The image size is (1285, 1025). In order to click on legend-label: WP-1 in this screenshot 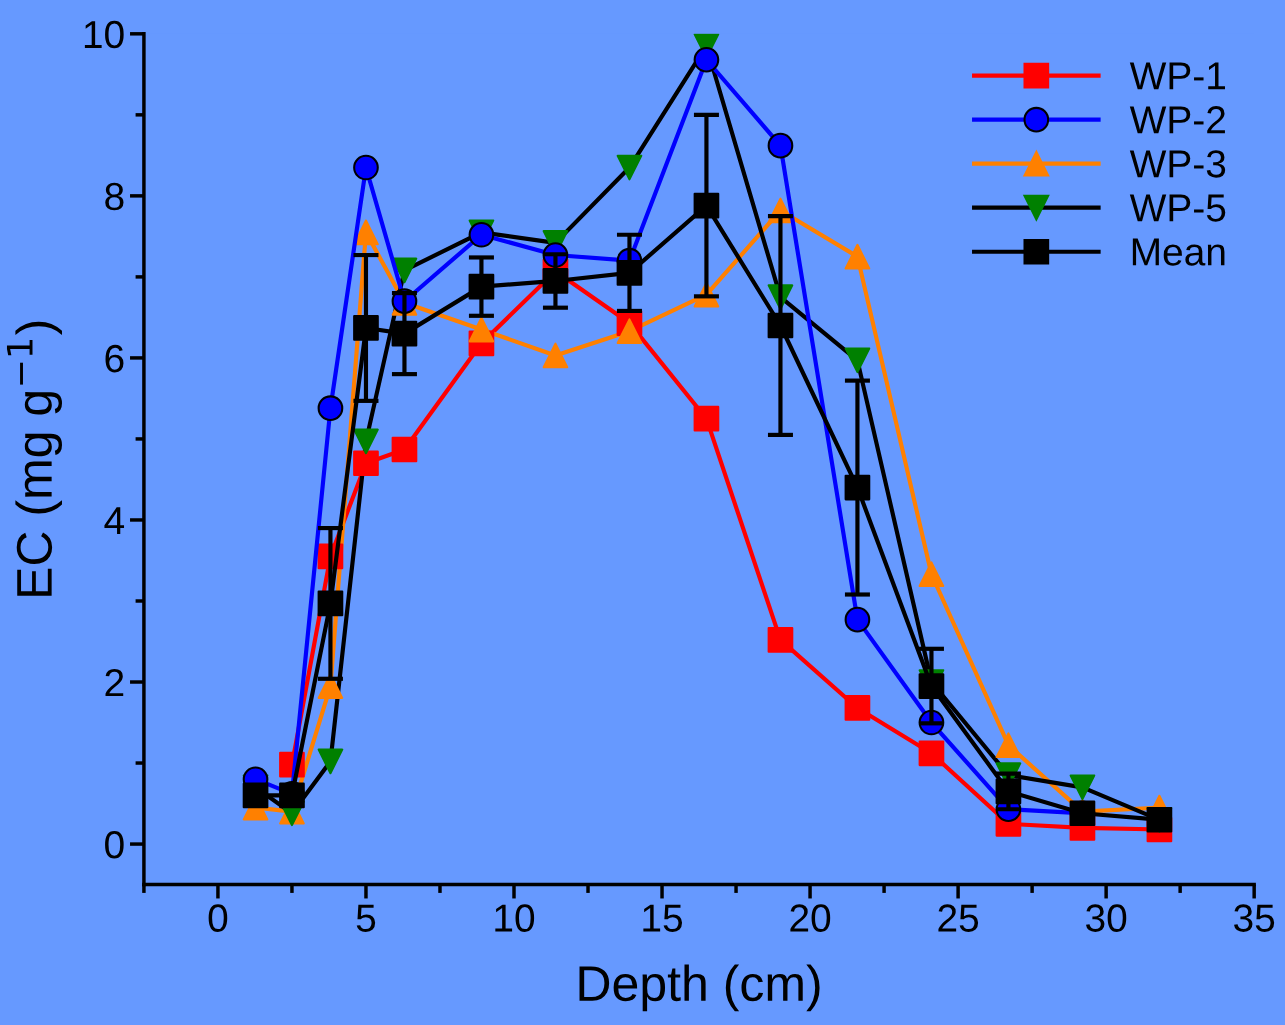, I will do `click(1177, 76)`.